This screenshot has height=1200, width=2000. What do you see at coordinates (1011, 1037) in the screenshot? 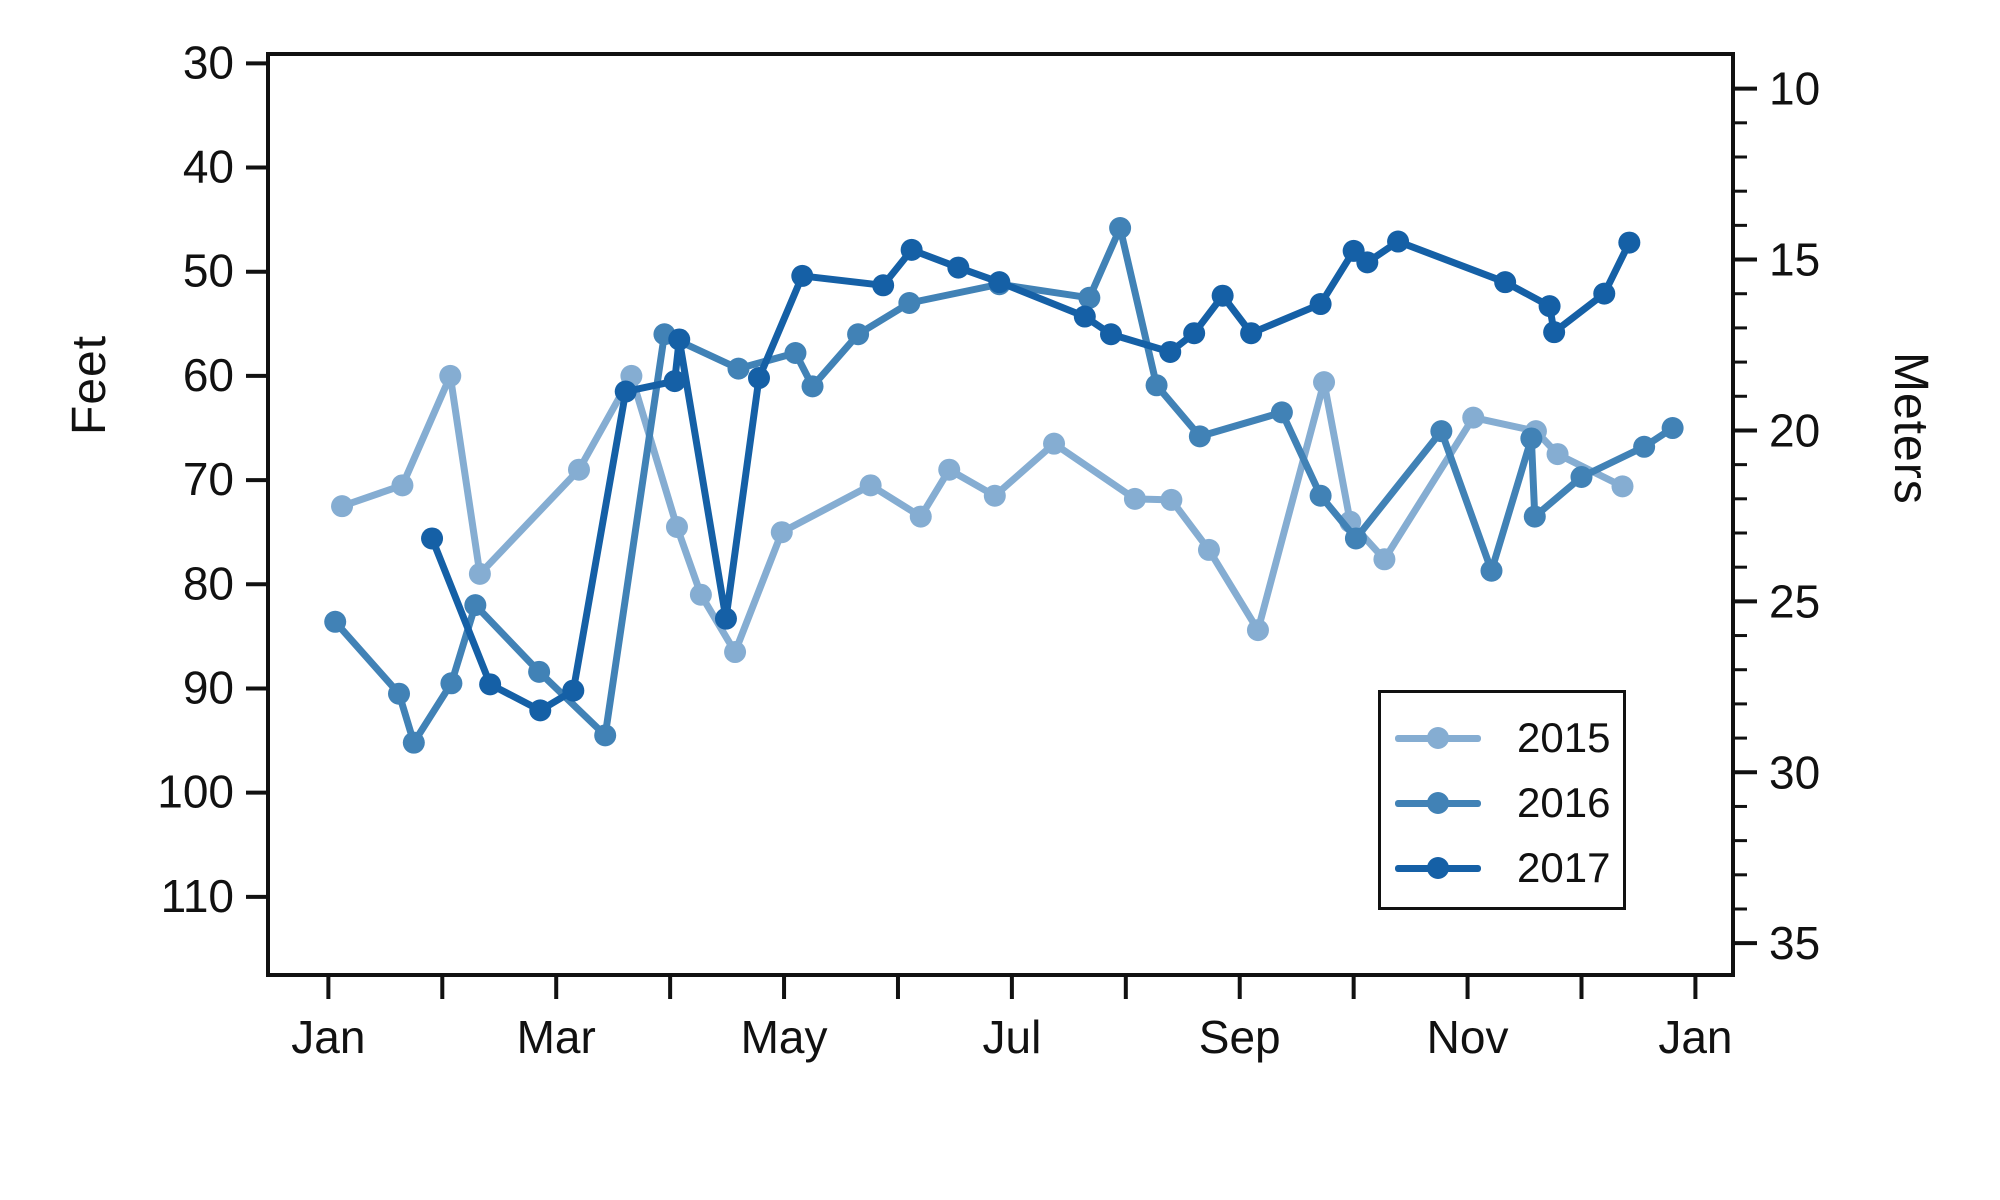
I see `month-tick-label: Jul` at bounding box center [1011, 1037].